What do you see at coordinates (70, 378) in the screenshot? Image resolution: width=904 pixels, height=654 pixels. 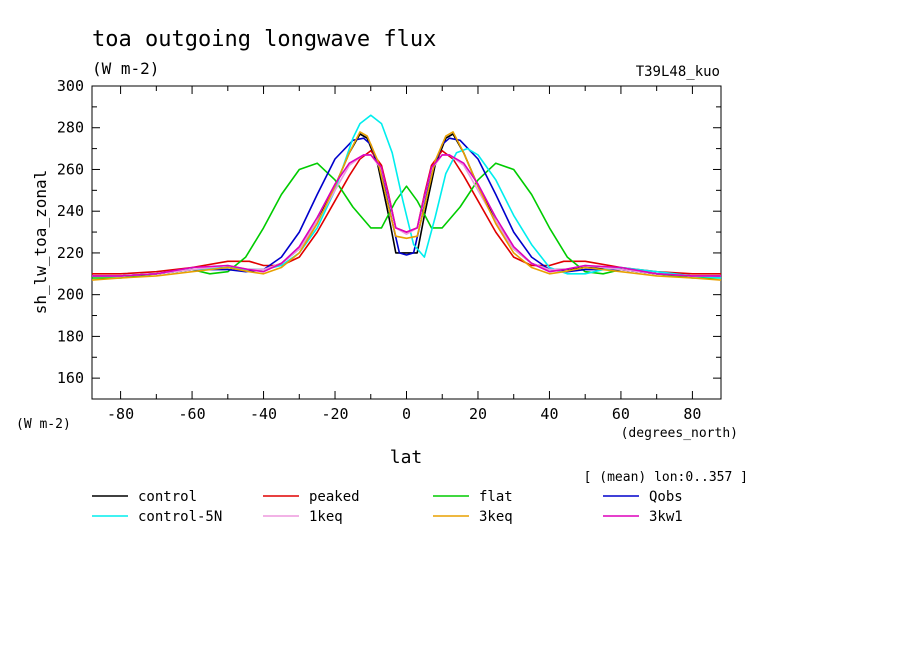 I see `y-tick-label: 160` at bounding box center [70, 378].